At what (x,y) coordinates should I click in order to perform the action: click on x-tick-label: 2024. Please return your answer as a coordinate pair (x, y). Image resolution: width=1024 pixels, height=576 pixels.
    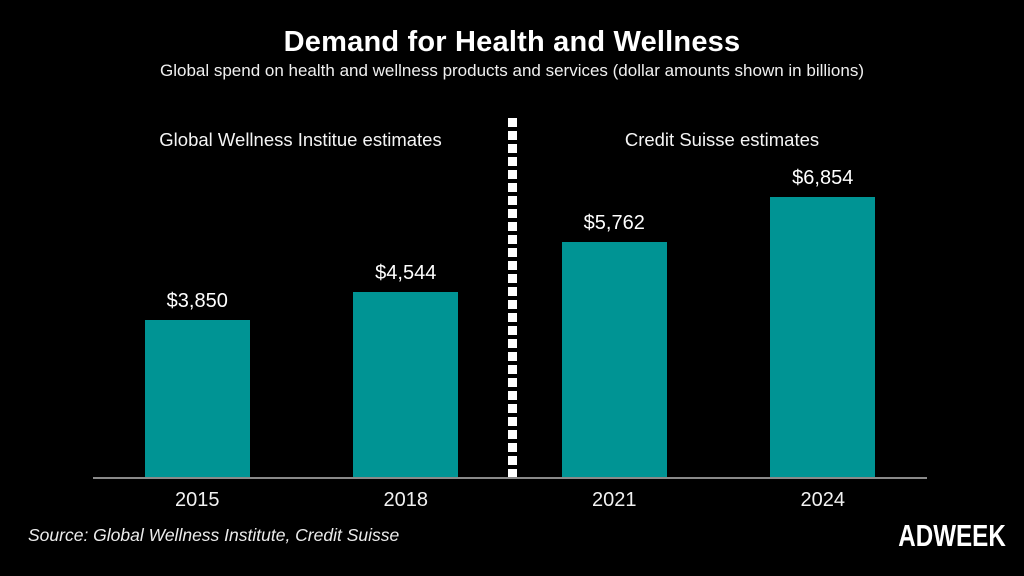
    Looking at the image, I should click on (823, 500).